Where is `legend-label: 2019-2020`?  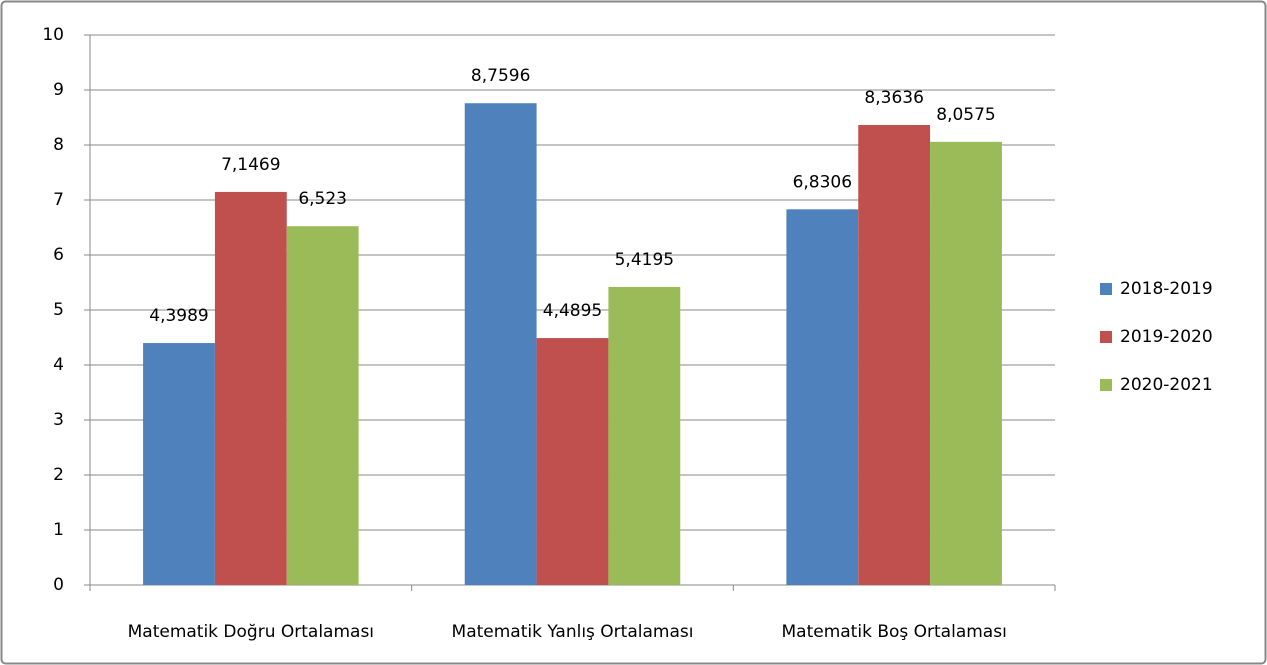 legend-label: 2019-2020 is located at coordinates (1166, 337).